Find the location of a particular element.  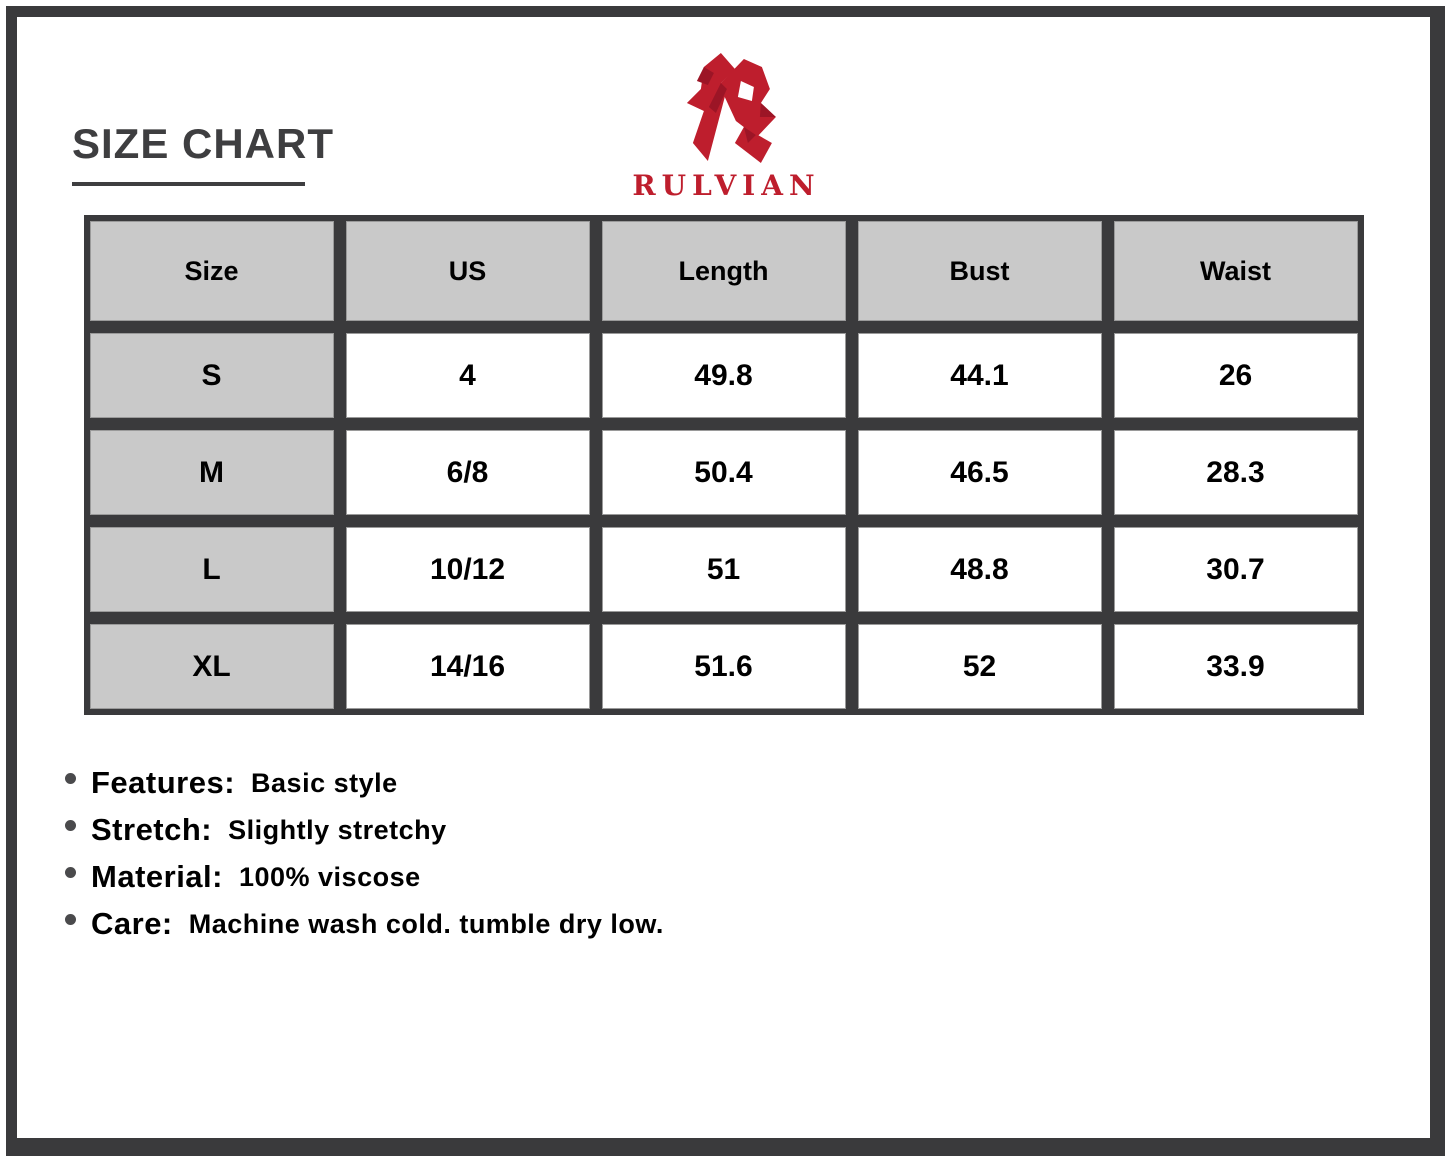

list-item-features: Features: Basic style is located at coordinates (747, 783).